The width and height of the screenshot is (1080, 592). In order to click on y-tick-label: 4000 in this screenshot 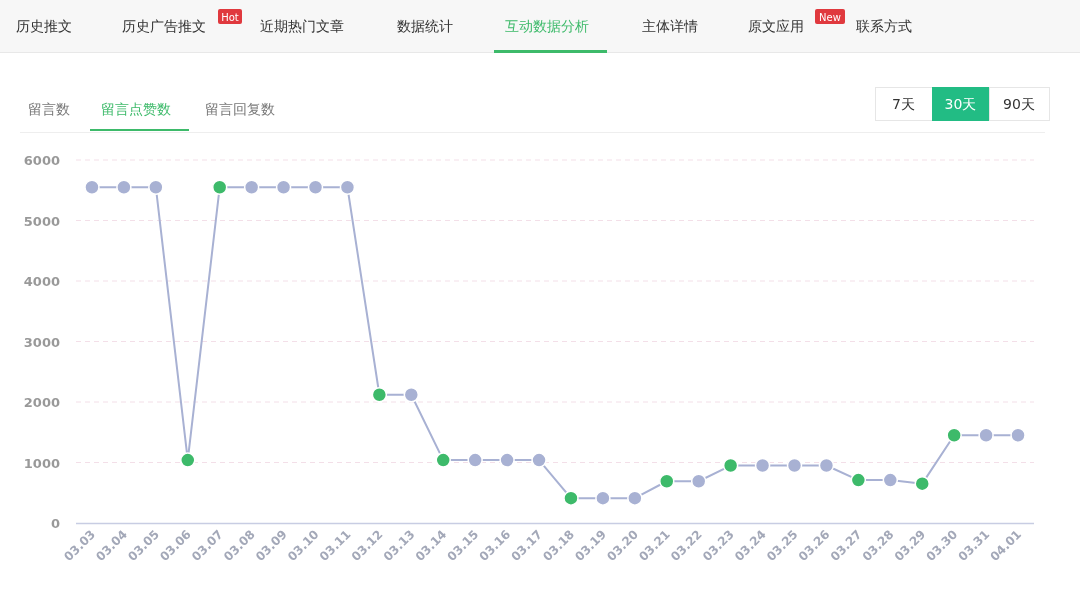, I will do `click(41, 281)`.